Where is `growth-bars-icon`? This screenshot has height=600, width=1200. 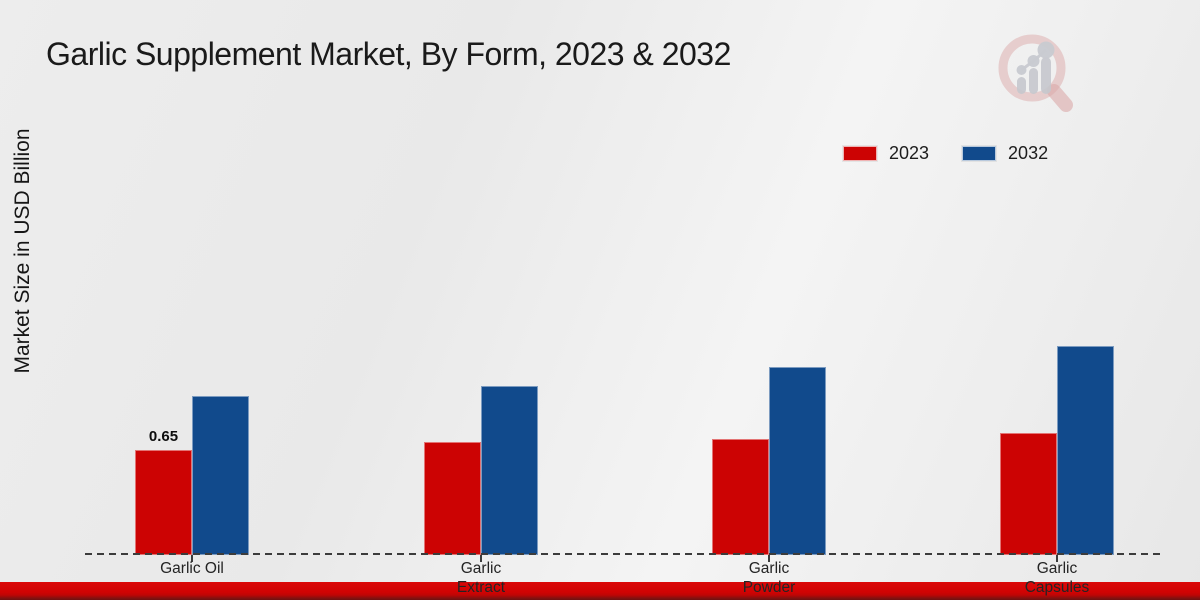
growth-bars-icon is located at coordinates (1034, 75).